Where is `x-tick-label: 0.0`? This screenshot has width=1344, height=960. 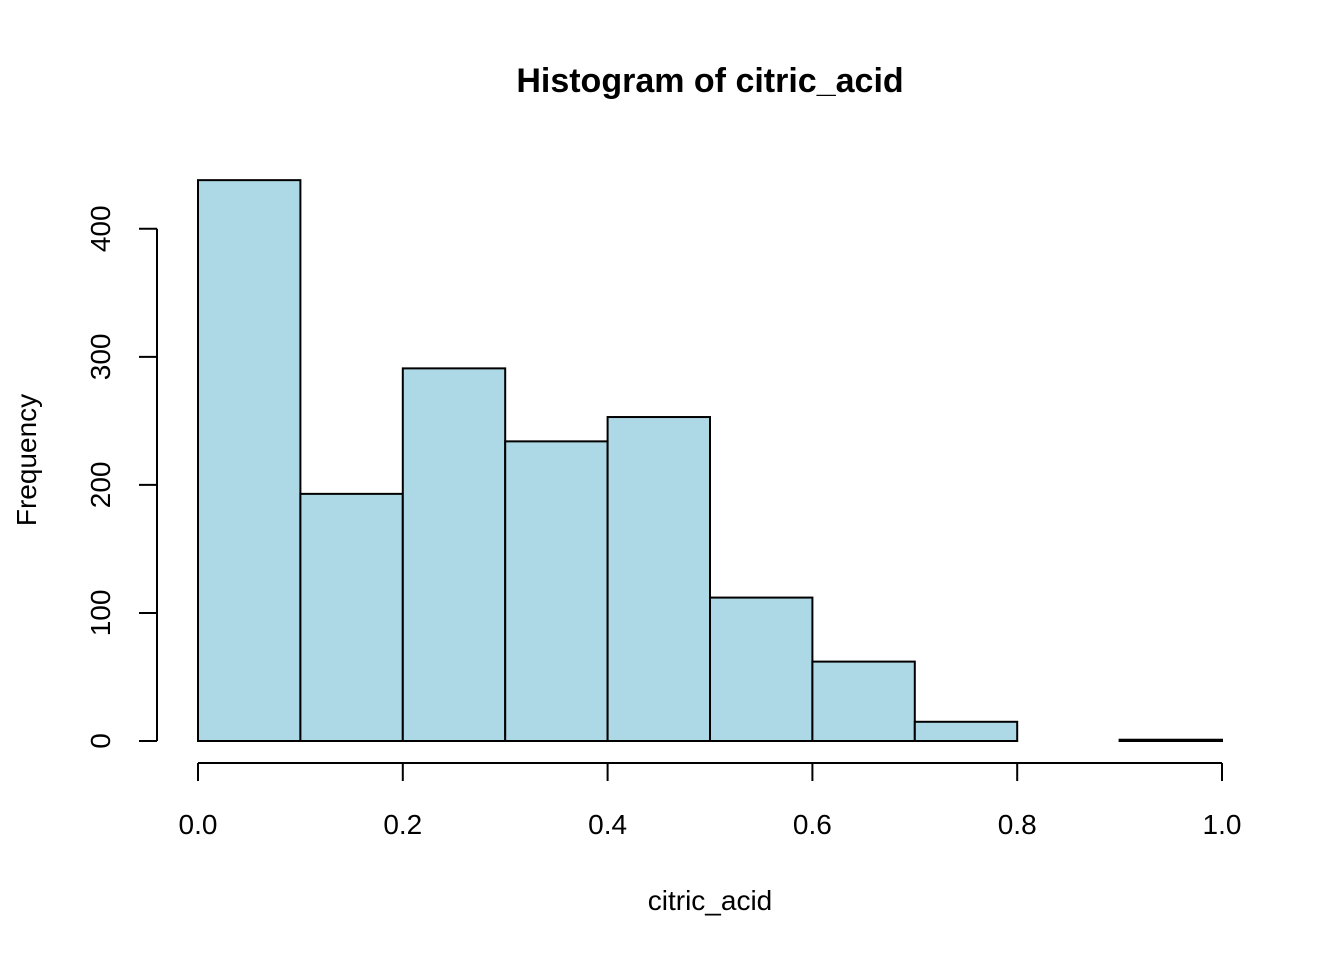 x-tick-label: 0.0 is located at coordinates (198, 824).